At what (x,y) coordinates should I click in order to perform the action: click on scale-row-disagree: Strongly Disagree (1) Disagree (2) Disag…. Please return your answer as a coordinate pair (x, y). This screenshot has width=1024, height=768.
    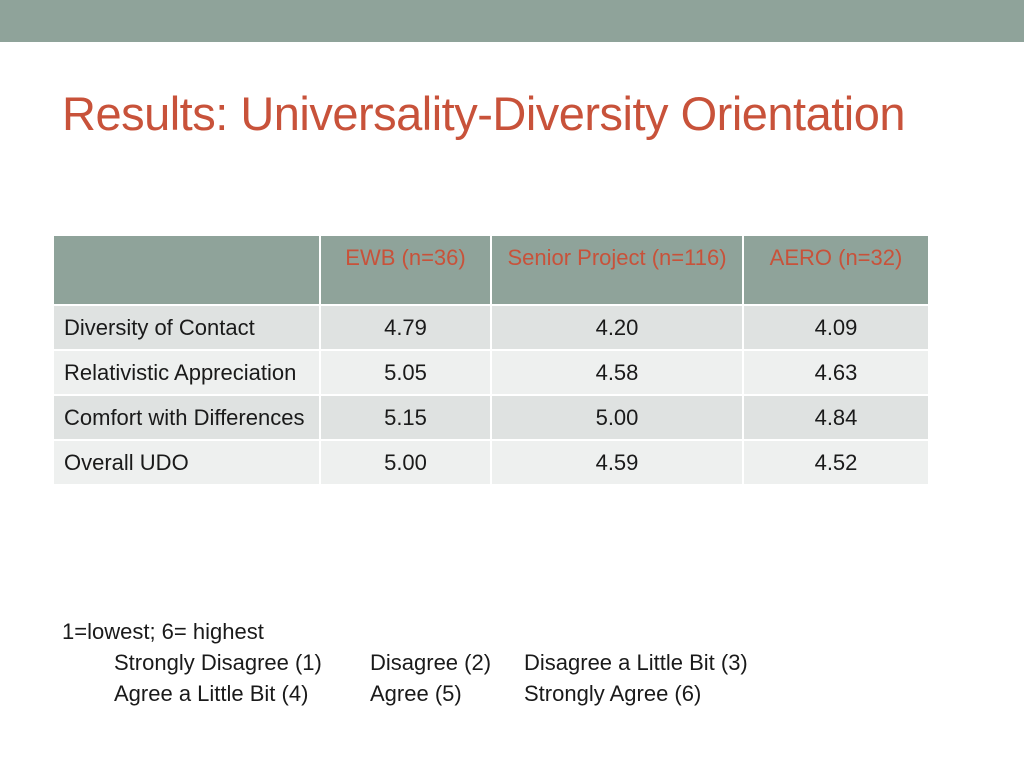
    Looking at the image, I should click on (405, 662).